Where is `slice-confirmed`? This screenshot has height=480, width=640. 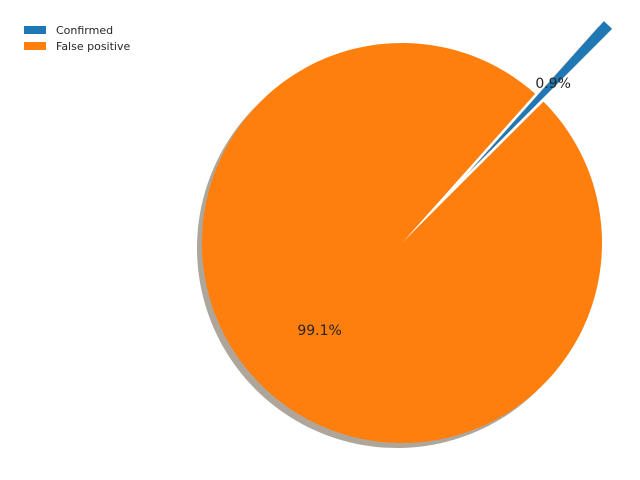
slice-confirmed is located at coordinates (541, 96).